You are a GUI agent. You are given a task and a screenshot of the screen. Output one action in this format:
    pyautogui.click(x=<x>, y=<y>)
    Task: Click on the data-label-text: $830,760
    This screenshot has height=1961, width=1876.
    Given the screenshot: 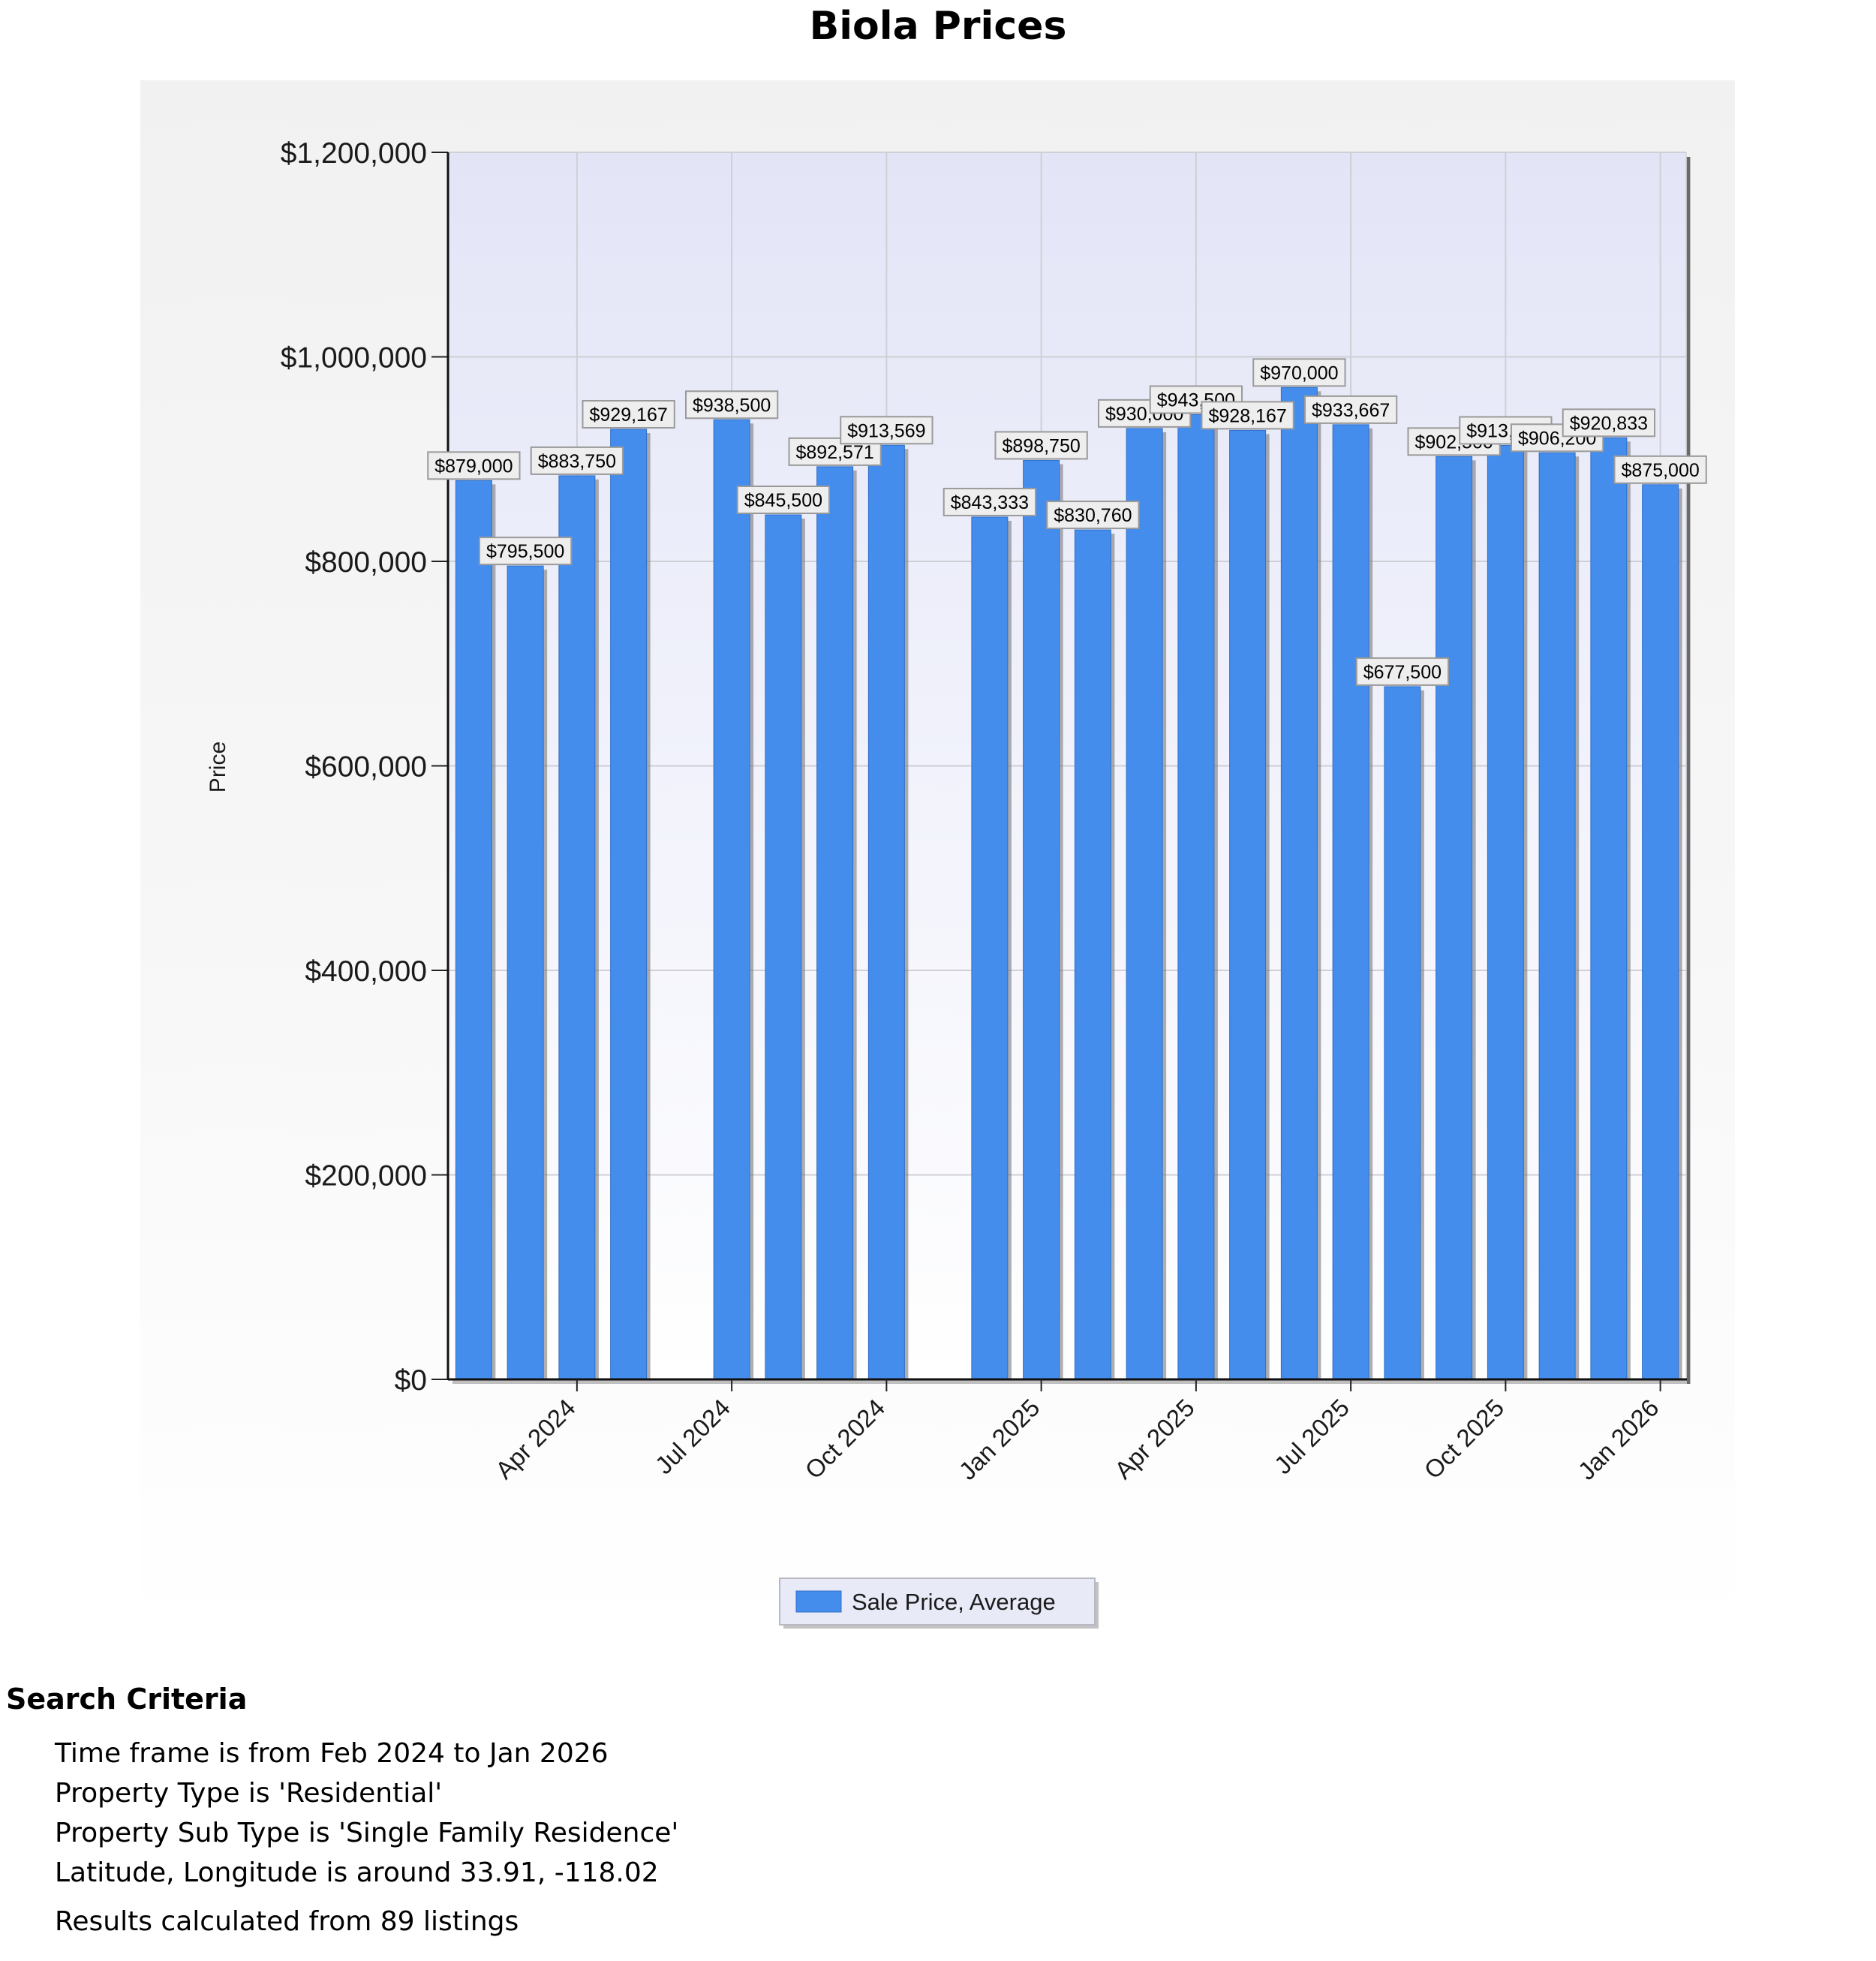 What is the action you would take?
    pyautogui.click(x=1093, y=515)
    